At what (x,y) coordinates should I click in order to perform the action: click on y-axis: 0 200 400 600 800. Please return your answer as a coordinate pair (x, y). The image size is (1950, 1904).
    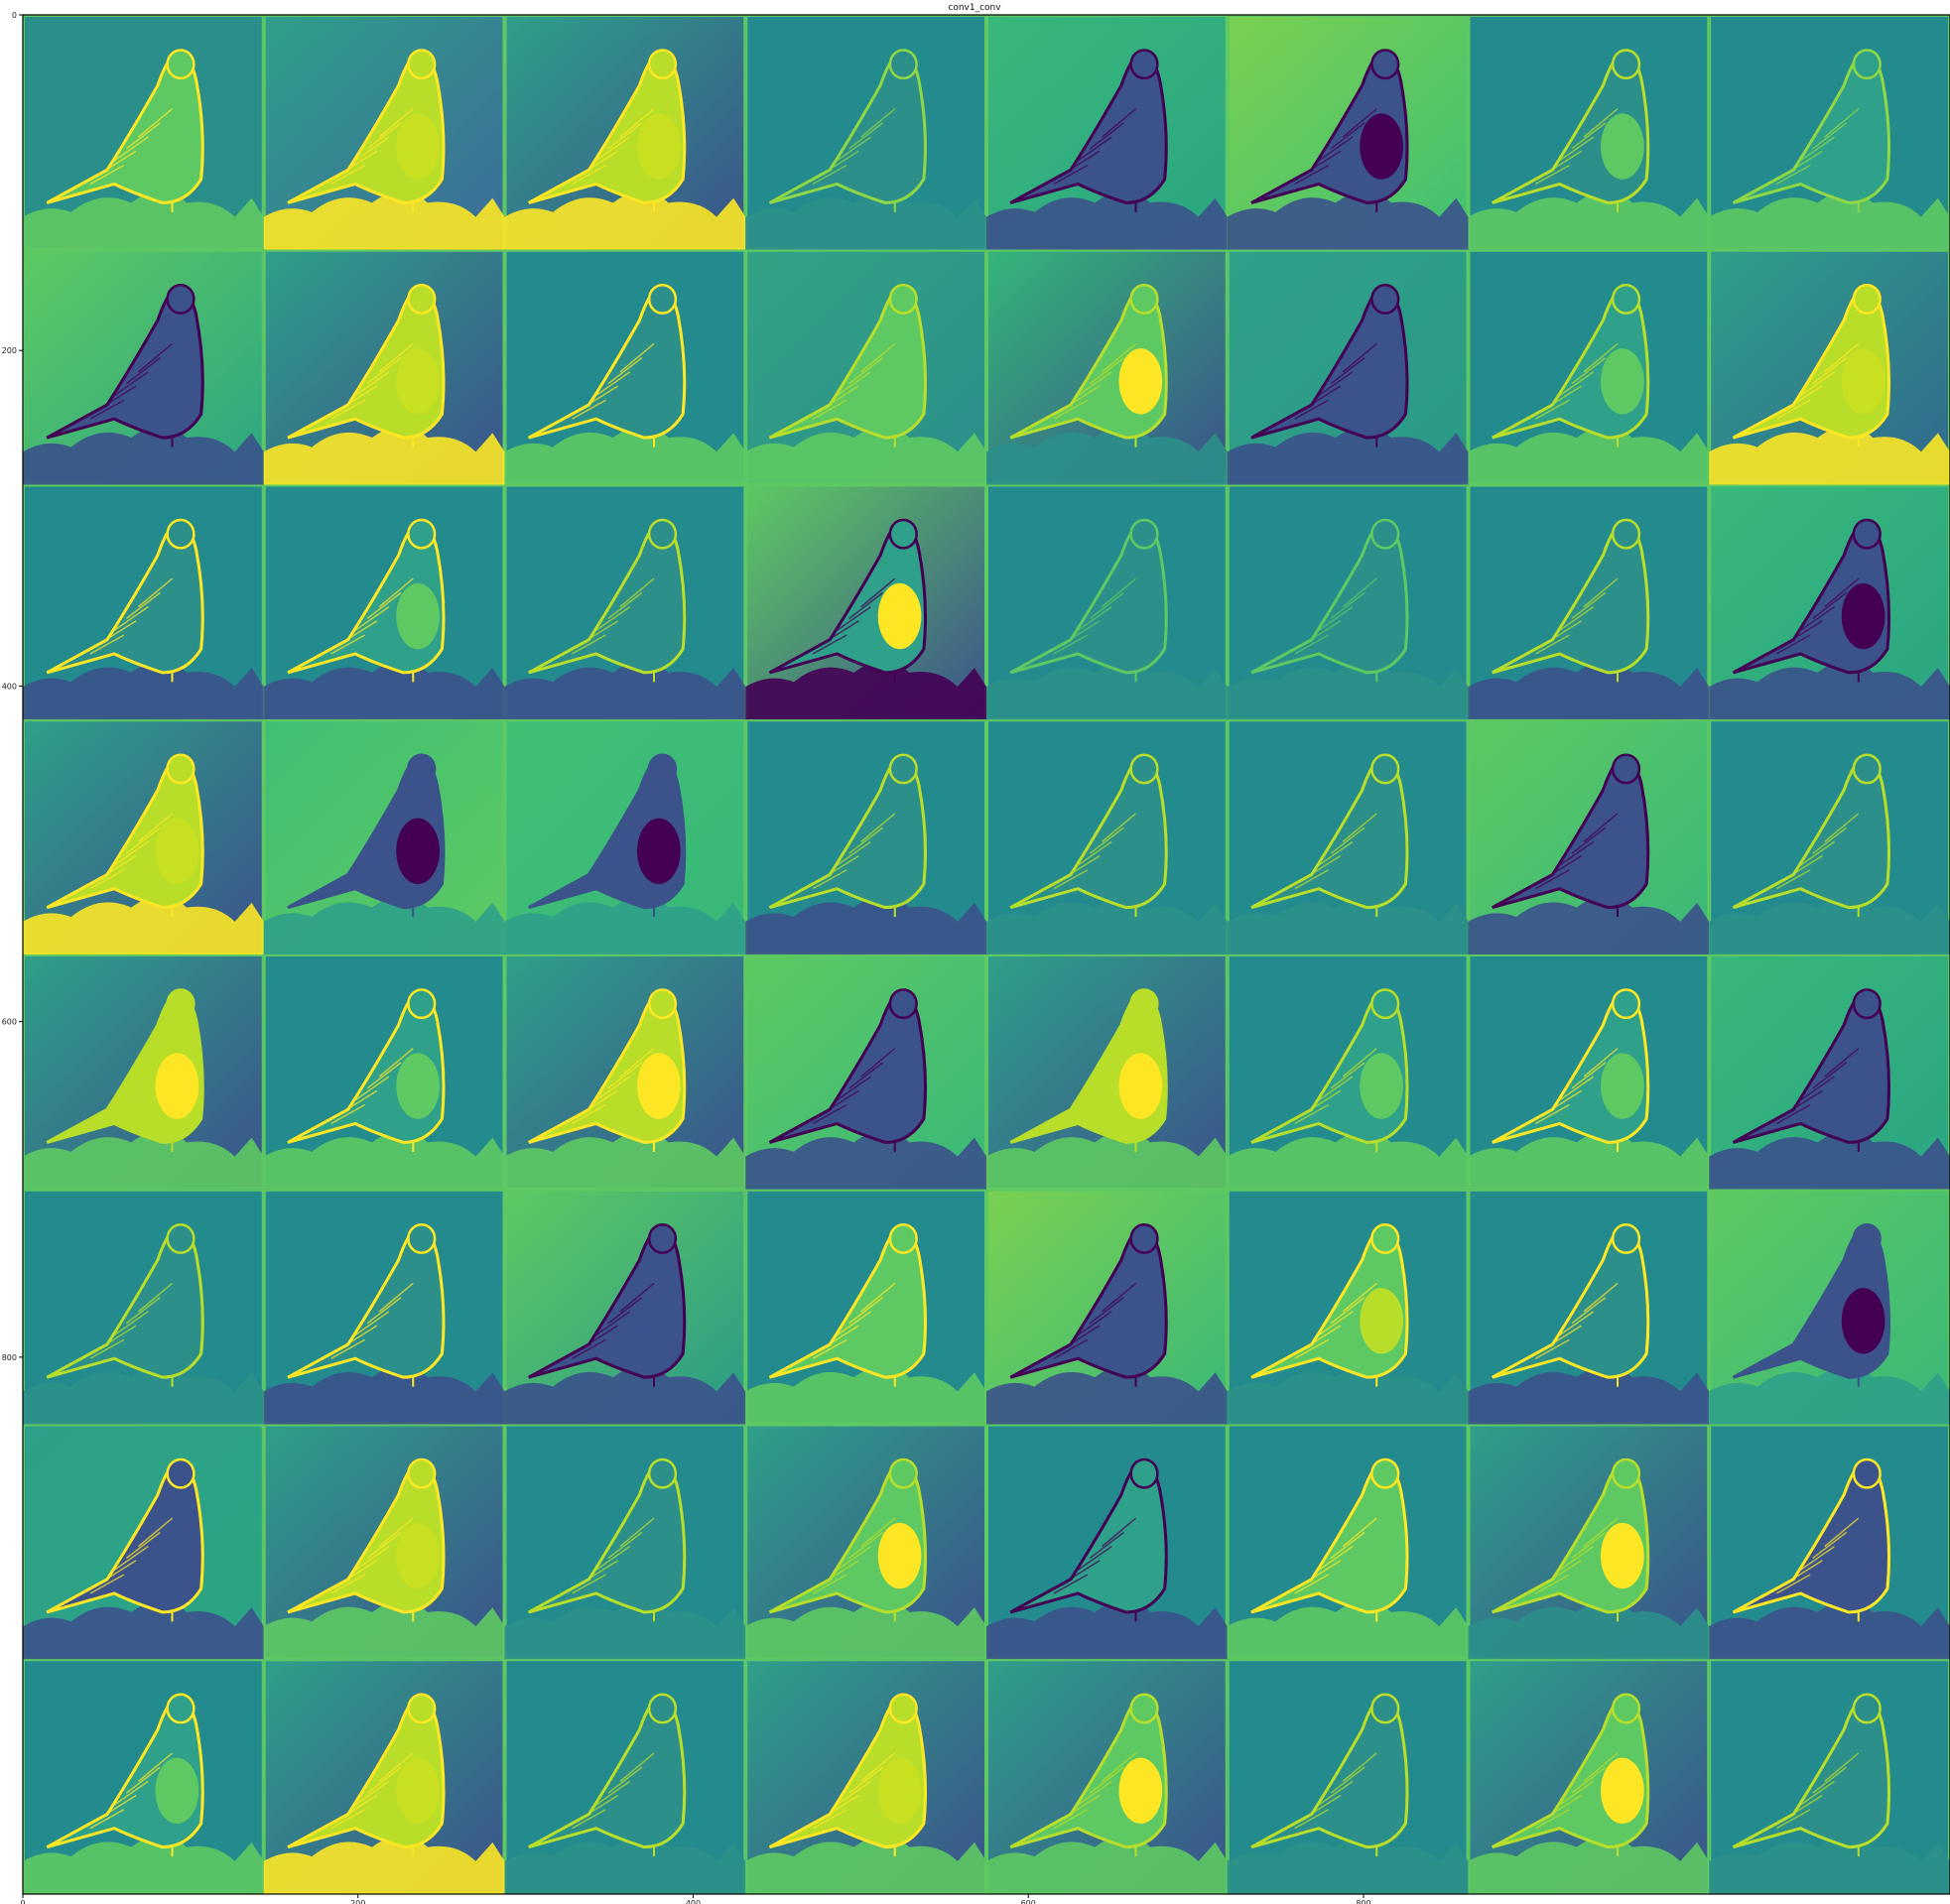
    Looking at the image, I should click on (12, 686).